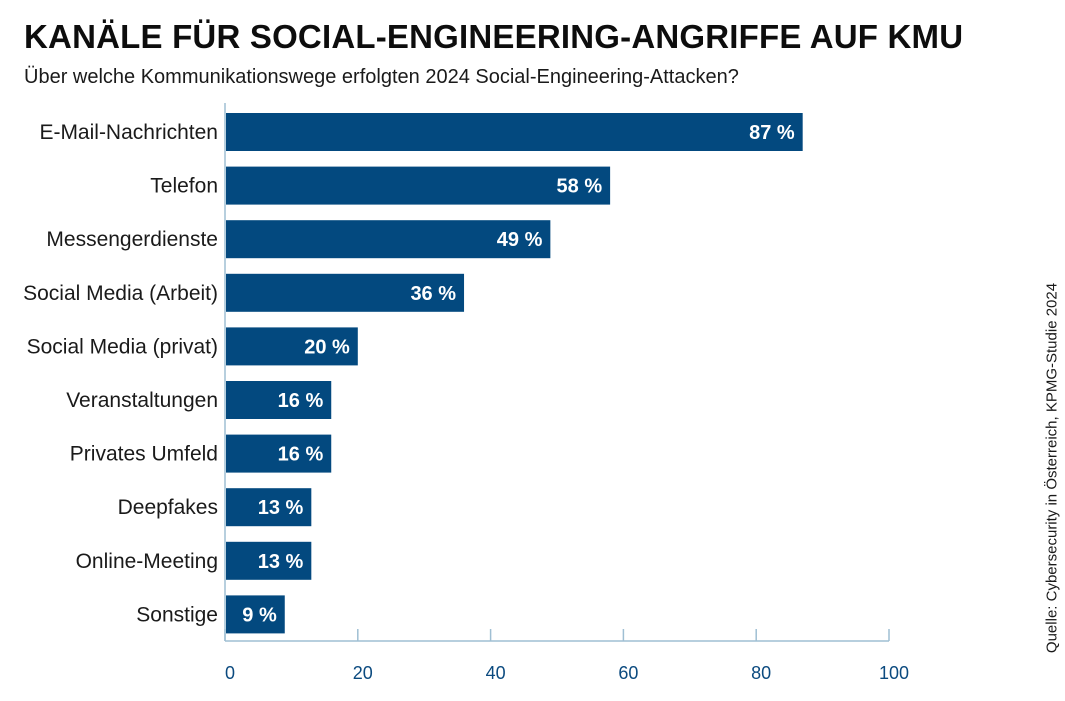  Describe the element at coordinates (177, 614) in the screenshot. I see `category-label: Sonstige` at that location.